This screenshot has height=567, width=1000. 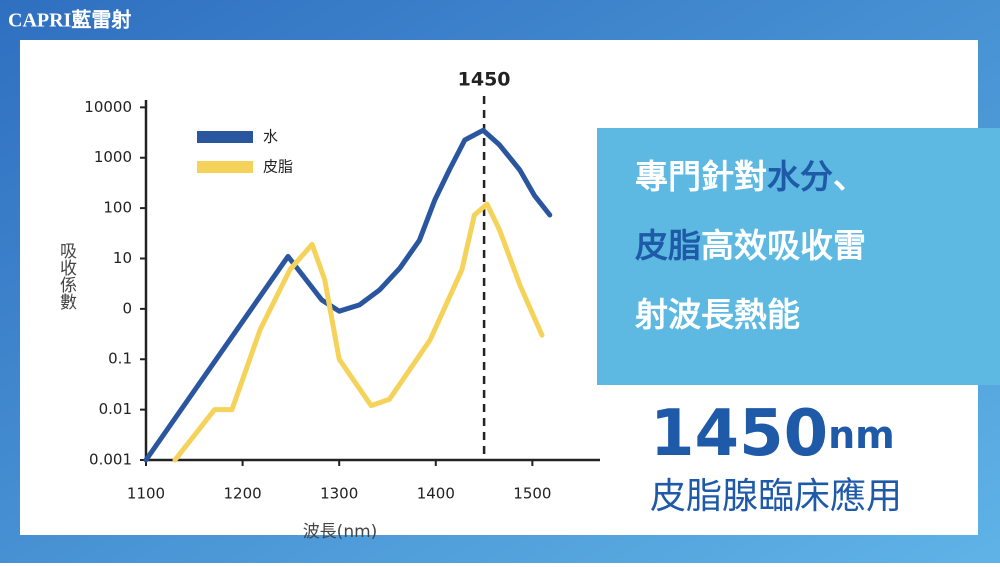 What do you see at coordinates (484, 80) in the screenshot?
I see `annotation-label: 1450` at bounding box center [484, 80].